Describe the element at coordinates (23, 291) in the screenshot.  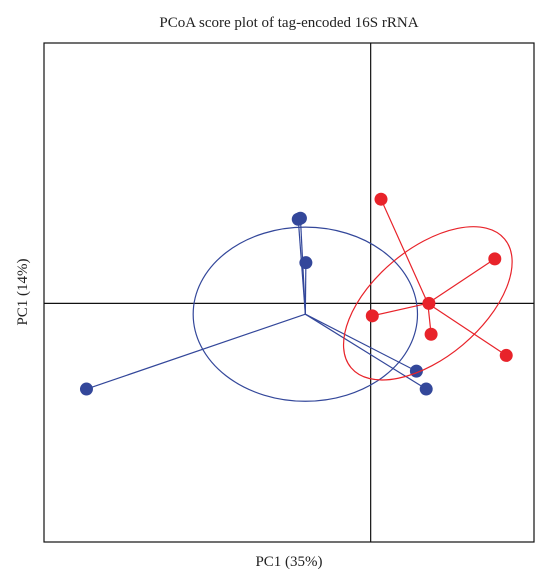
I see `y-axis-label: PC1 (14%)` at that location.